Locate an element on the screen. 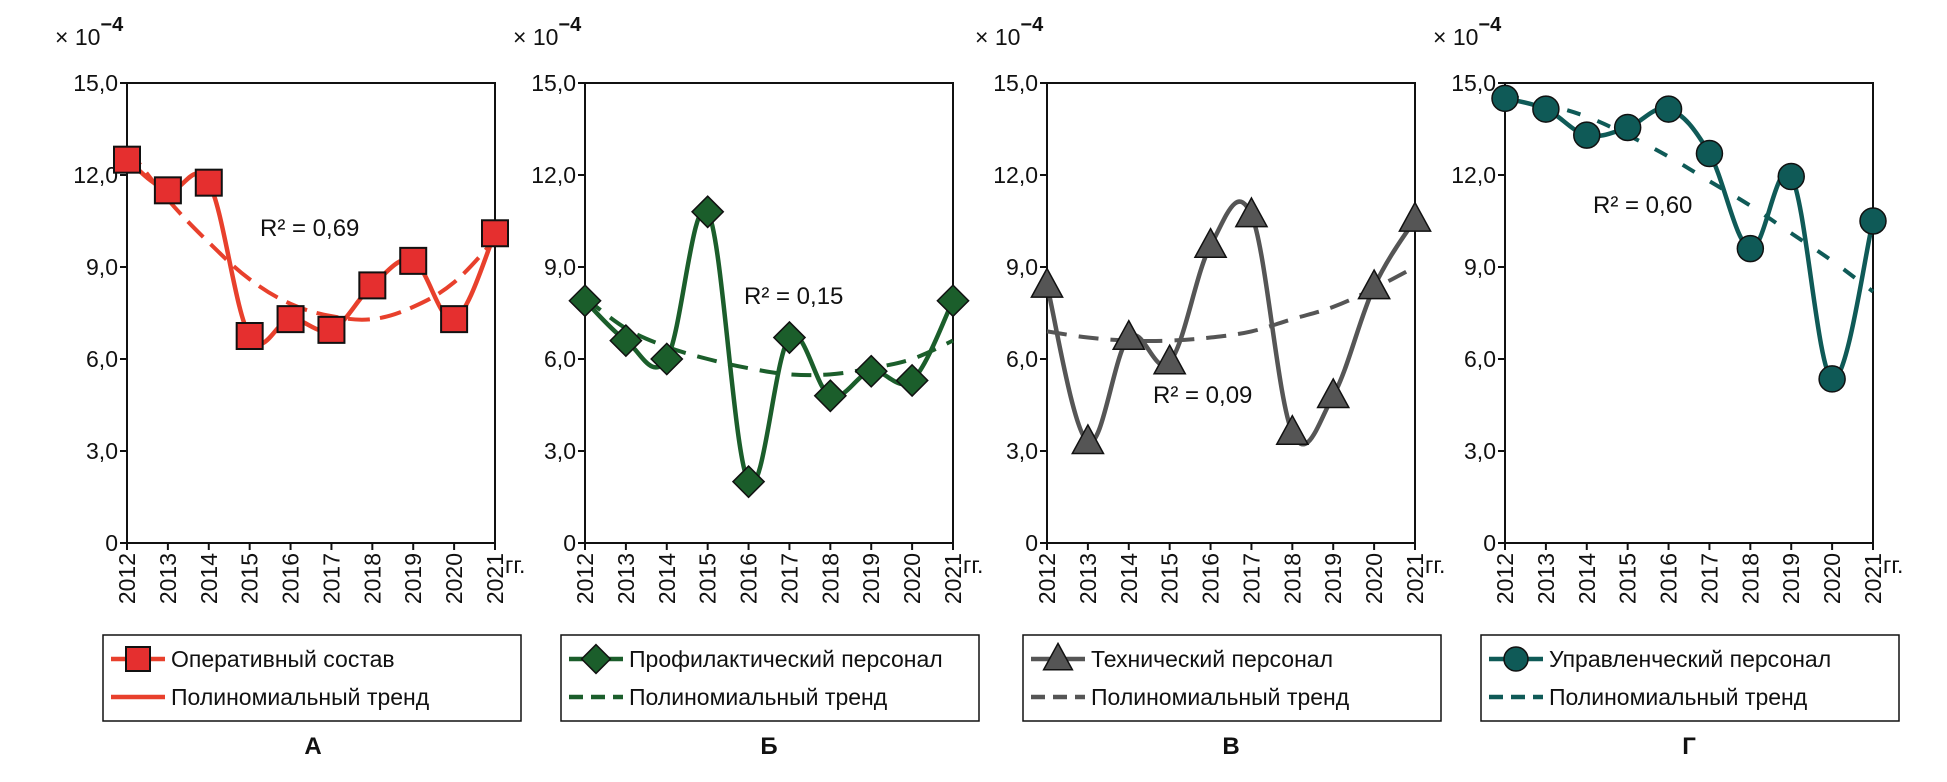  r-squared-annotation: R² = 0,09 is located at coordinates (1202, 395).